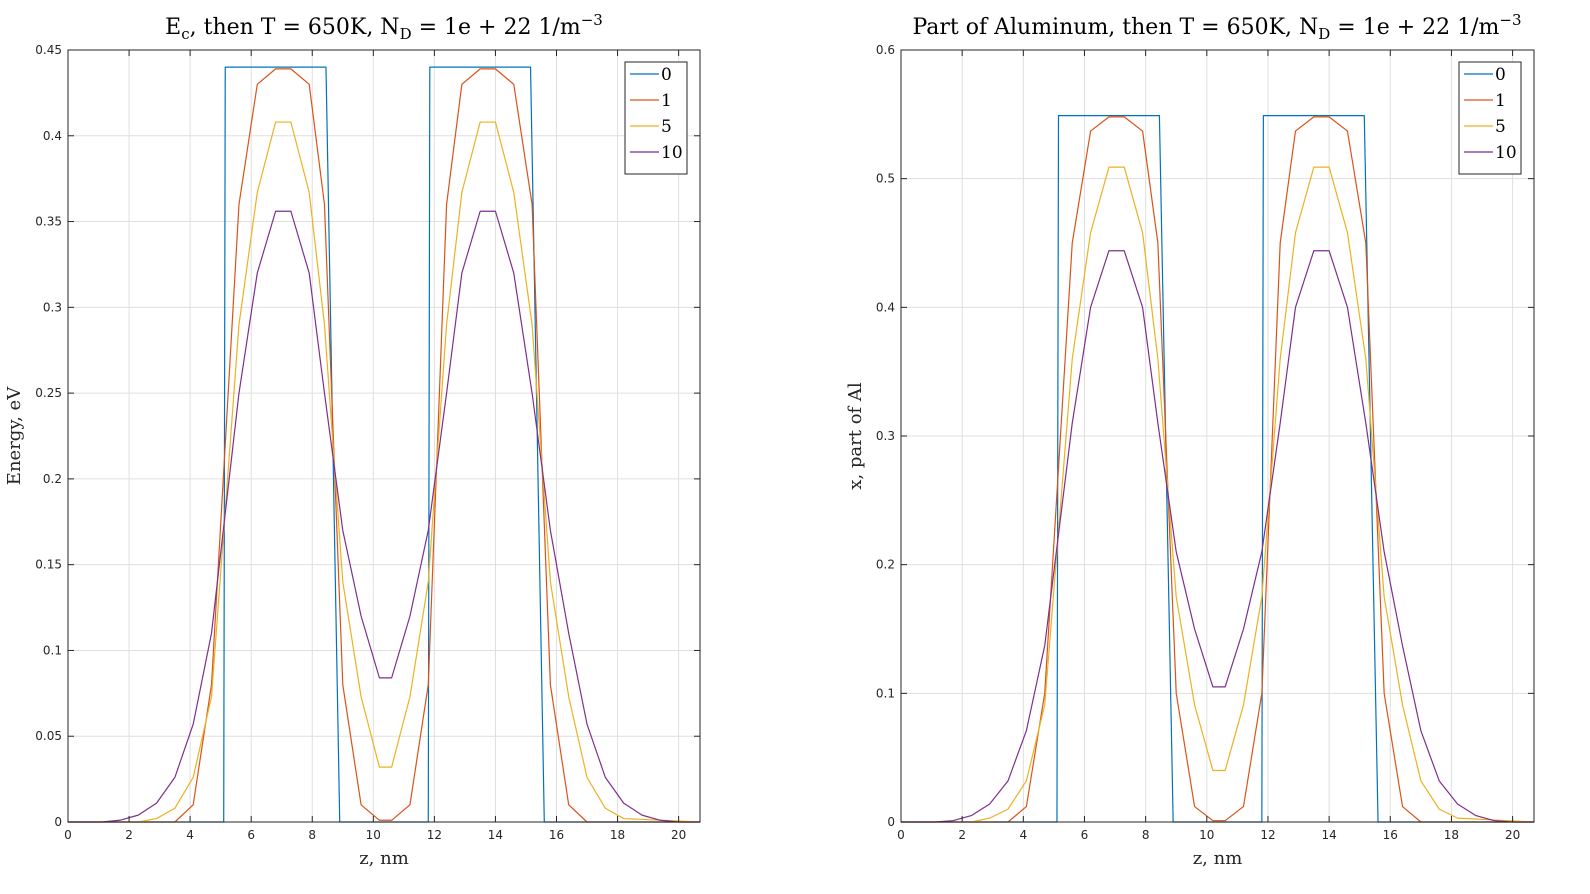 The image size is (1590, 894). Describe the element at coordinates (855, 436) in the screenshot. I see `y-axis-label: x, part of Al` at that location.